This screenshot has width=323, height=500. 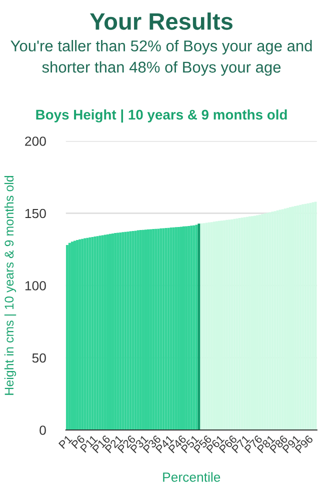 I want to click on chart-subtitle: You're taller than 52% of Boys your age and shorter than 48% of Boys your age, so click(x=161, y=58).